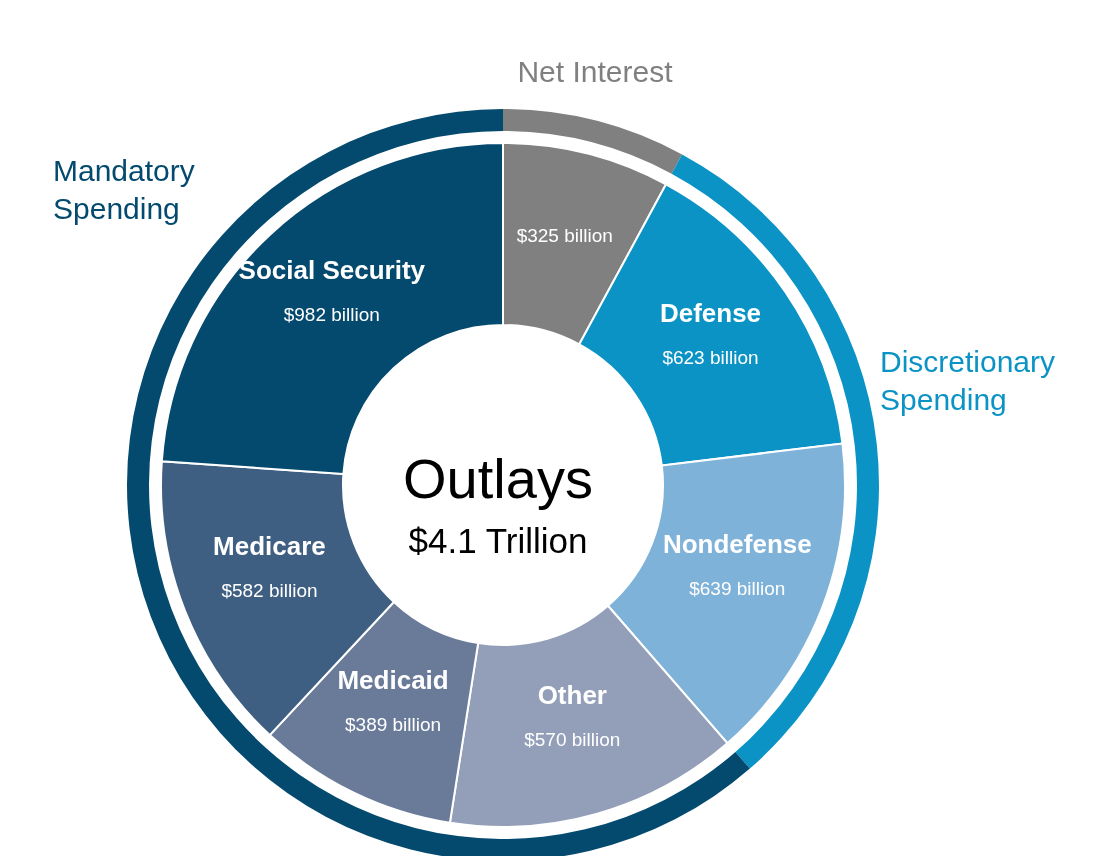  Describe the element at coordinates (498, 540) in the screenshot. I see `text: $4.1 Trillion` at that location.